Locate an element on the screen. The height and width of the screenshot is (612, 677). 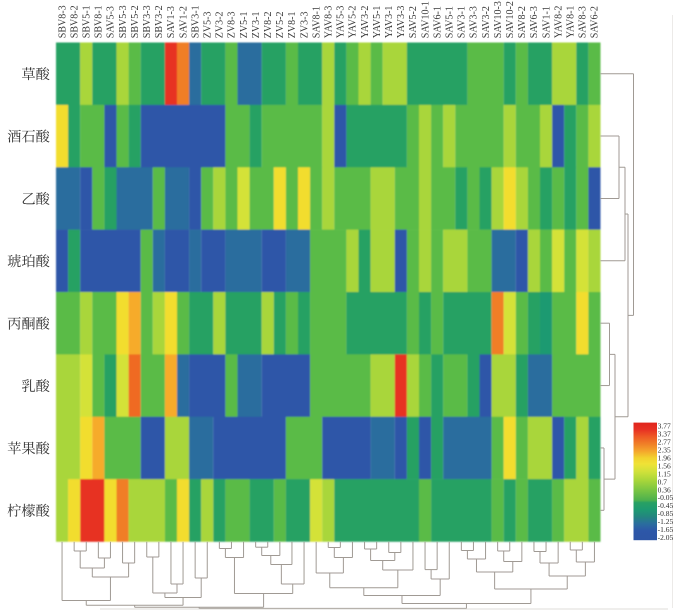
svg-text: ZV3-1 is located at coordinates (256, 25).